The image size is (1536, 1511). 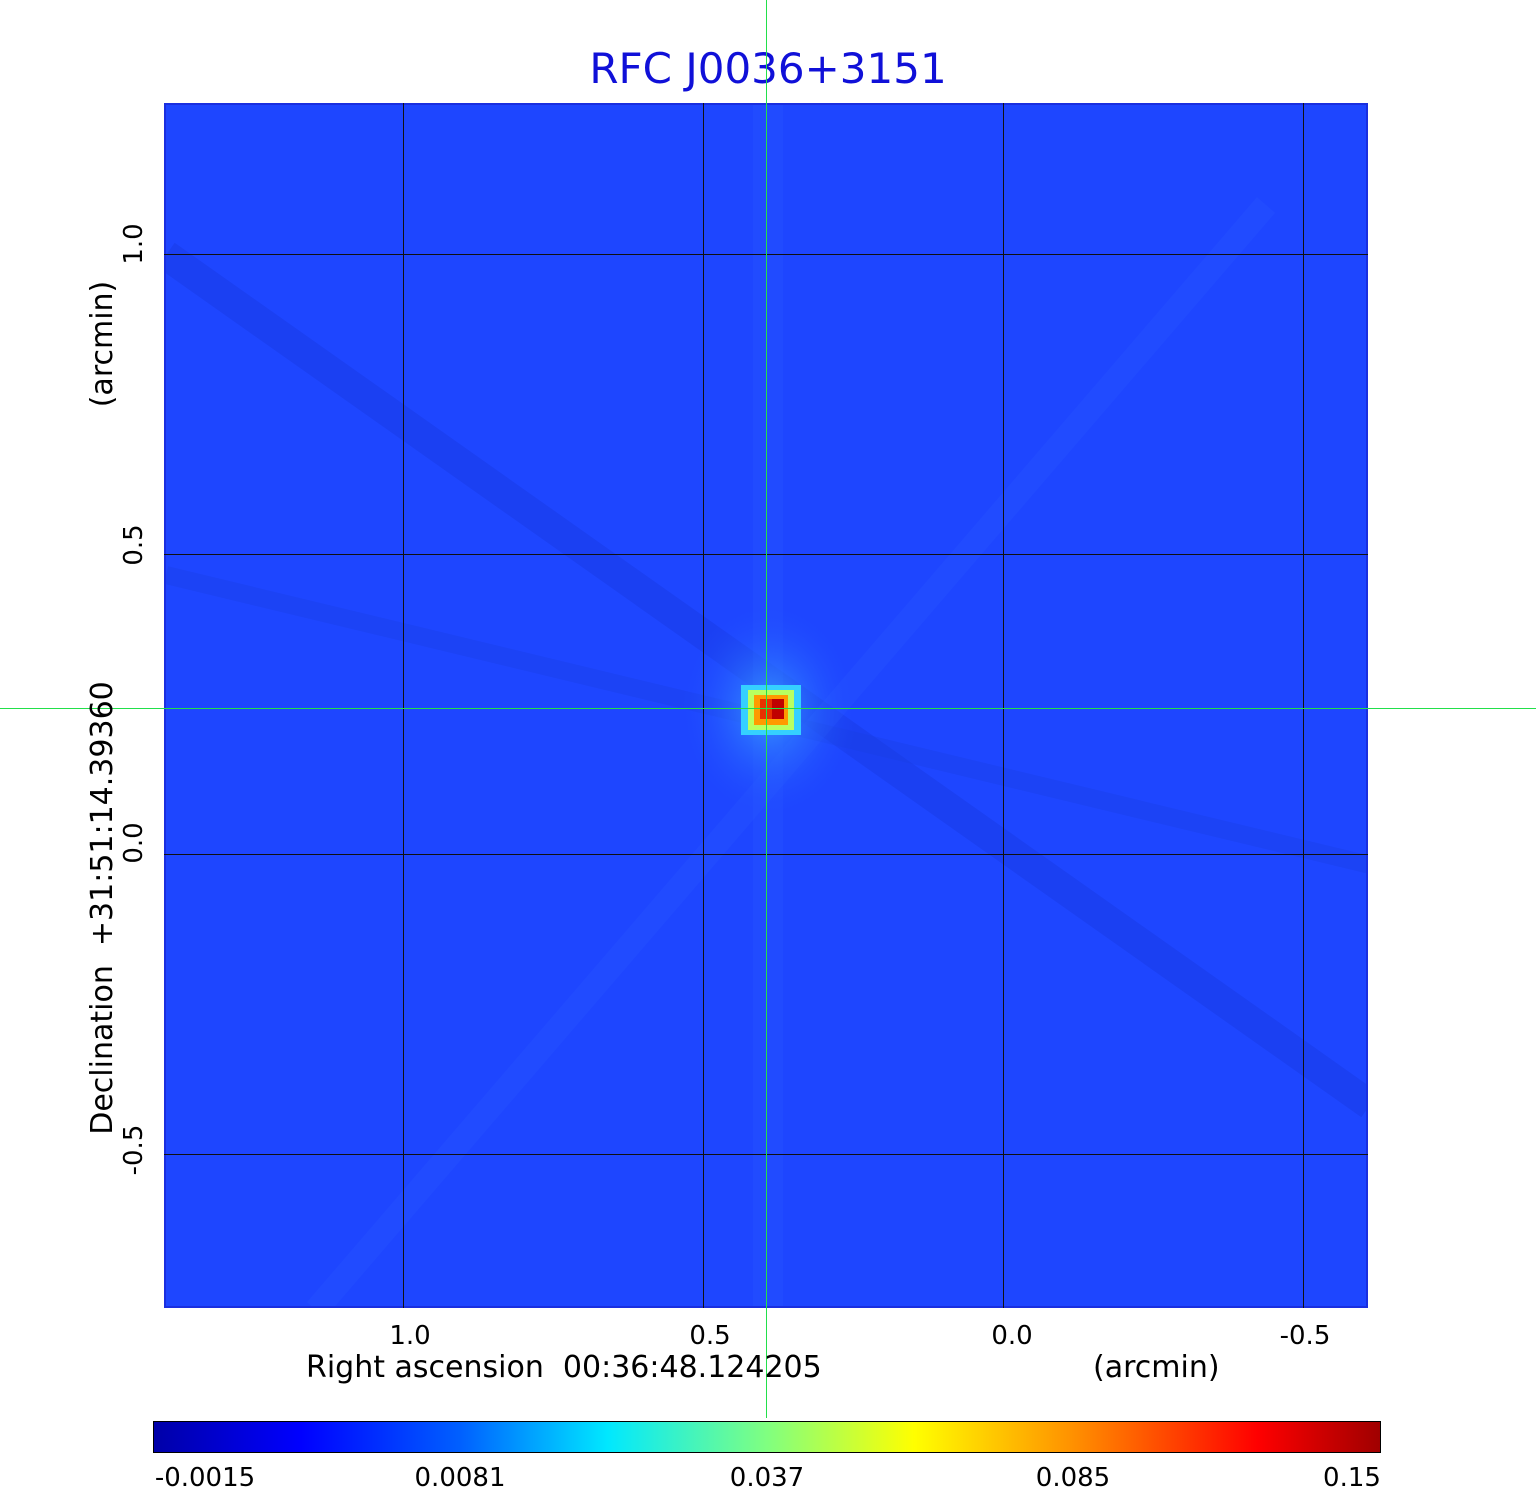 What do you see at coordinates (564, 1367) in the screenshot?
I see `x-axis-label: Right ascension 00:36:48.124205` at bounding box center [564, 1367].